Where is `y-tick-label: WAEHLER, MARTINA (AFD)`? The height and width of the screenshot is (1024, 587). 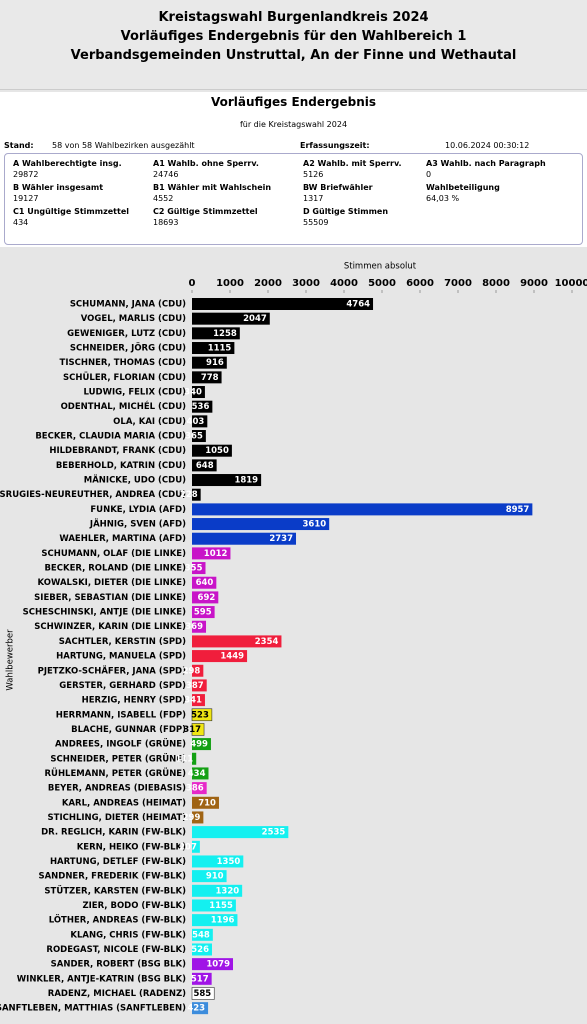 y-tick-label: WAEHLER, MARTINA (AFD) is located at coordinates (122, 539).